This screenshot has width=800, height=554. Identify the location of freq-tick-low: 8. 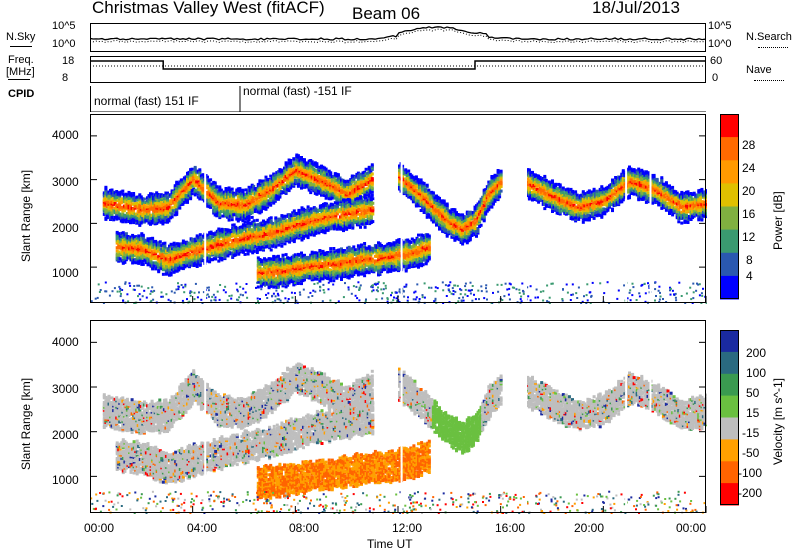
(65, 78).